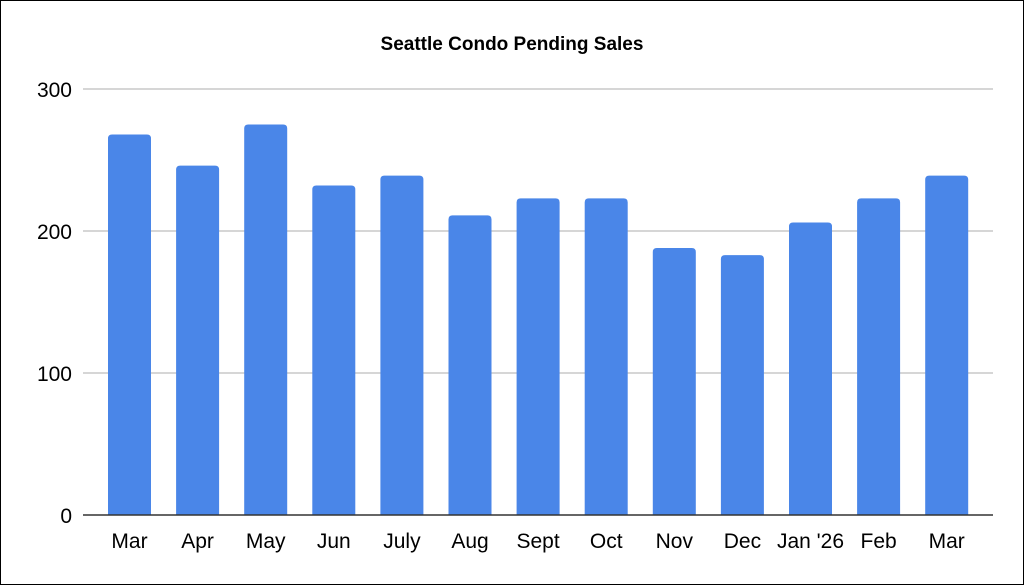 The width and height of the screenshot is (1024, 585). I want to click on x-tick-label: Sept, so click(537, 541).